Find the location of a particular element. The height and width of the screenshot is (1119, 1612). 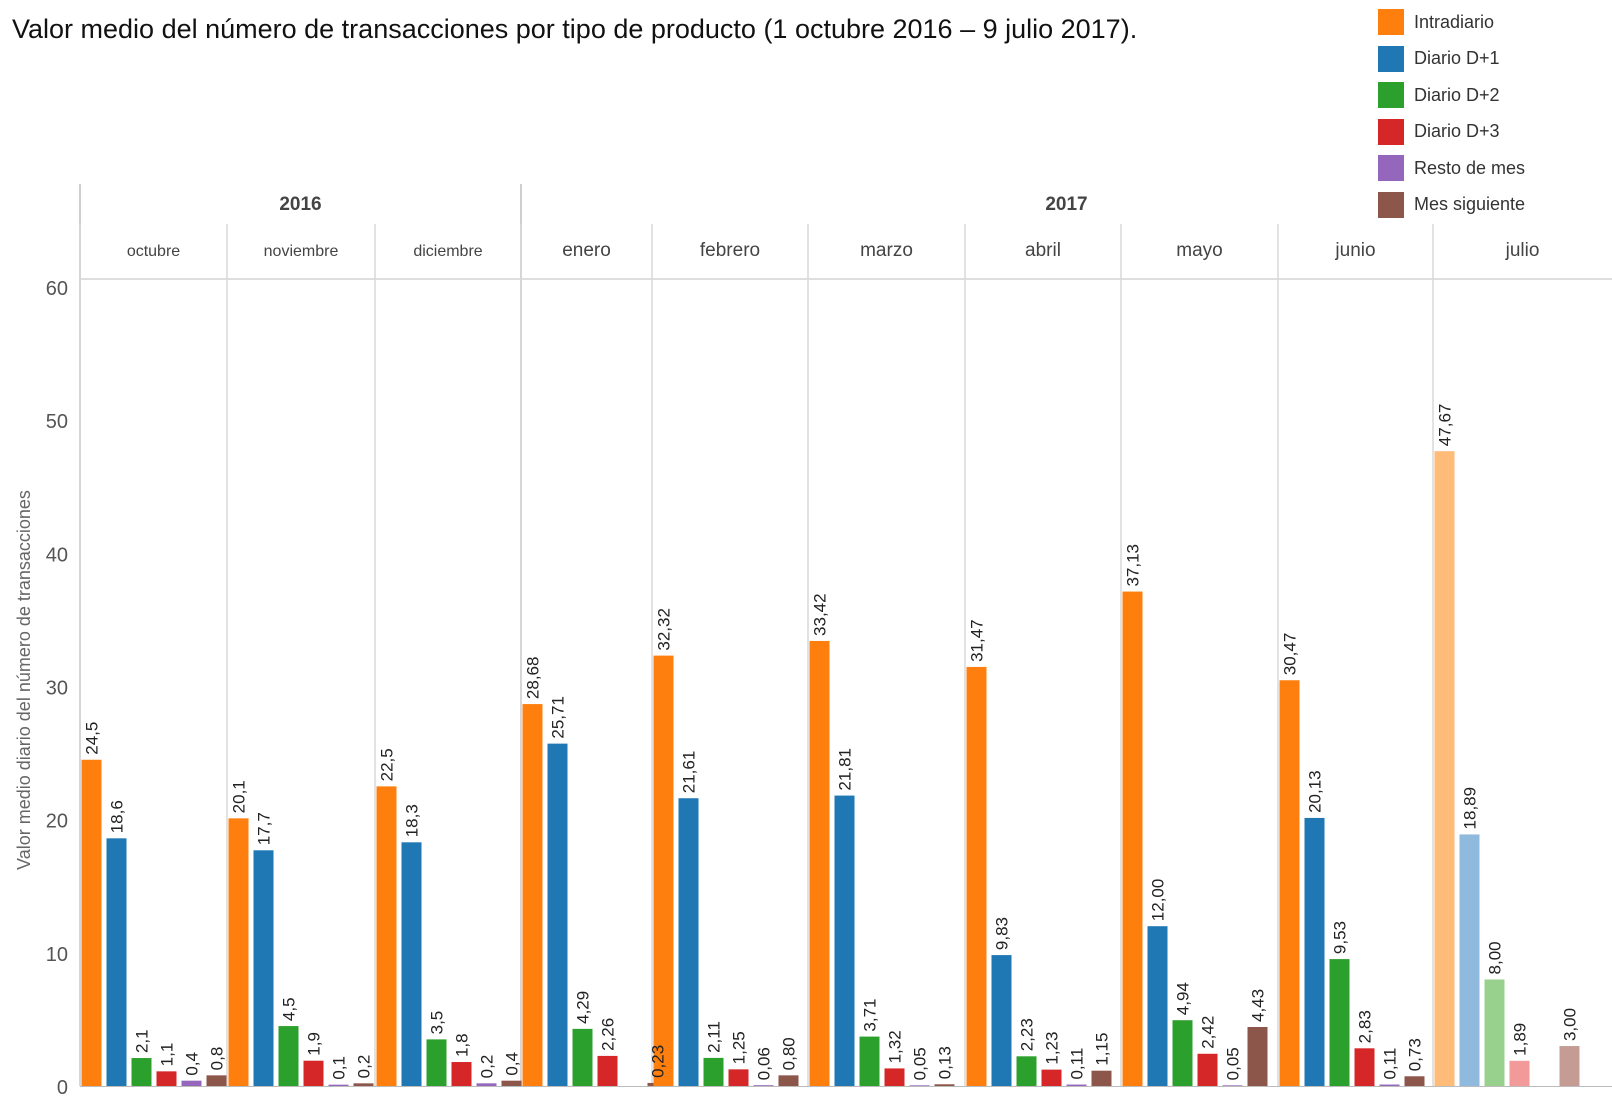

month-label-junio: junio is located at coordinates (1354, 250).